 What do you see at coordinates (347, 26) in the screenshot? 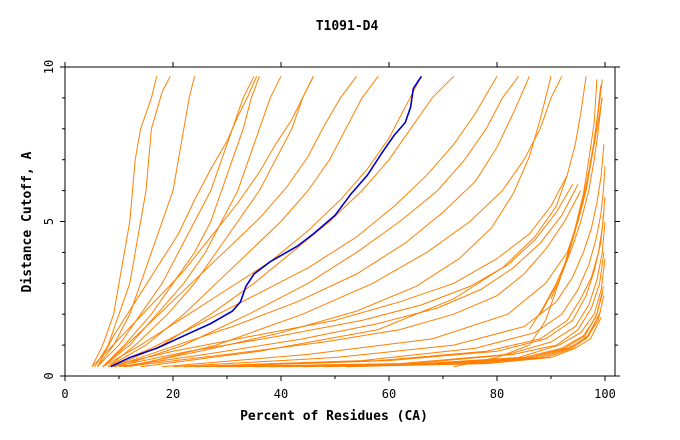
I see `chart-title: T1091-D4` at bounding box center [347, 26].